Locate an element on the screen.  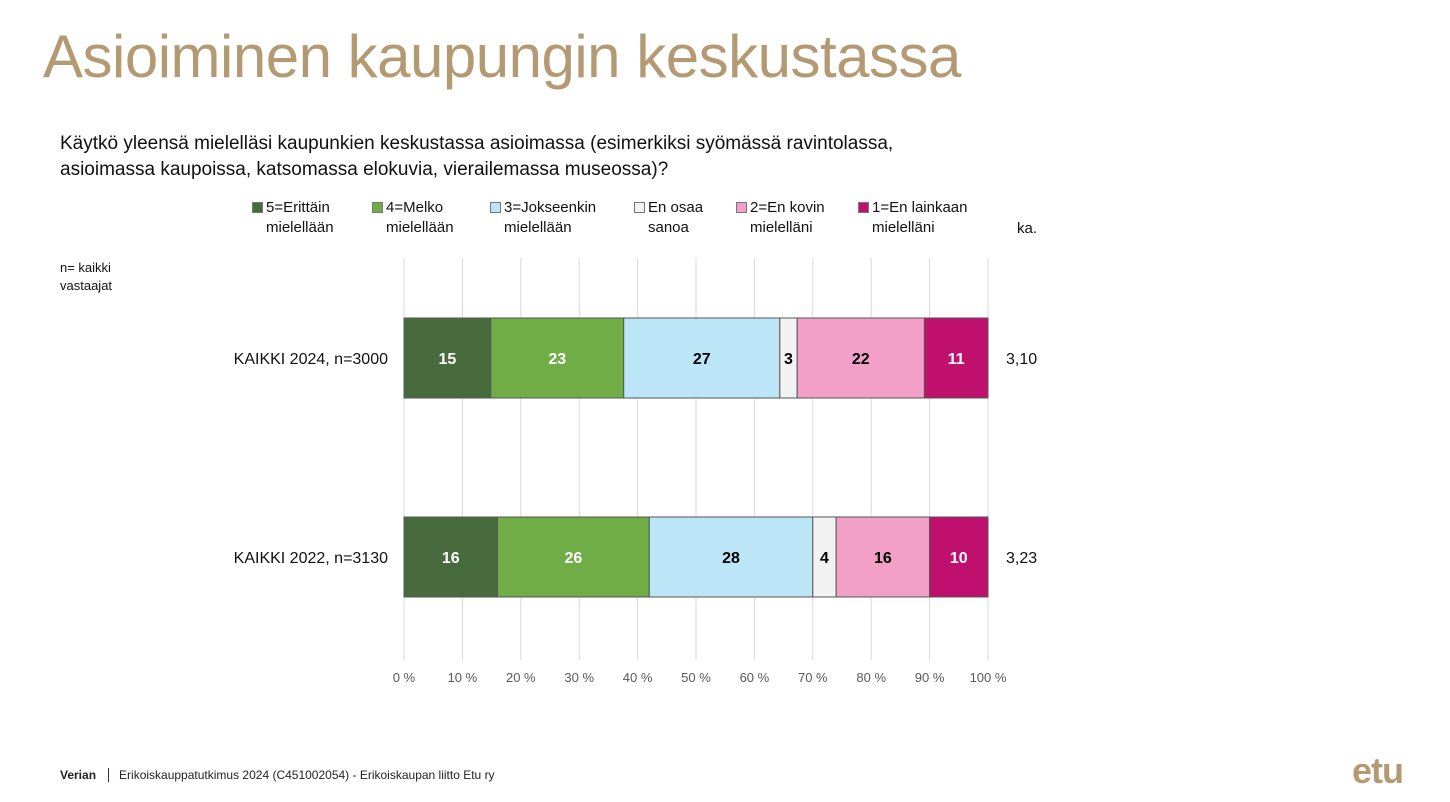
legend-item-5: 5=Erittäin mielellään is located at coordinates (293, 218).